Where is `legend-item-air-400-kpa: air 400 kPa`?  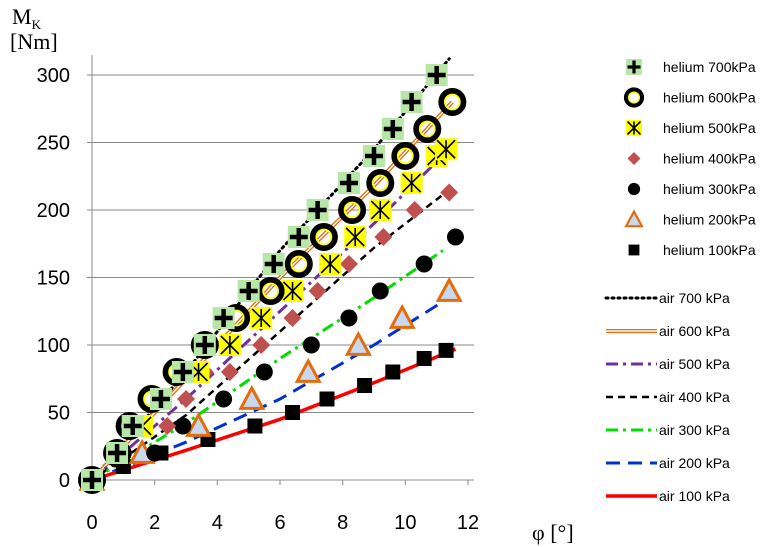
legend-item-air-400-kpa: air 400 kPa is located at coordinates (668, 397).